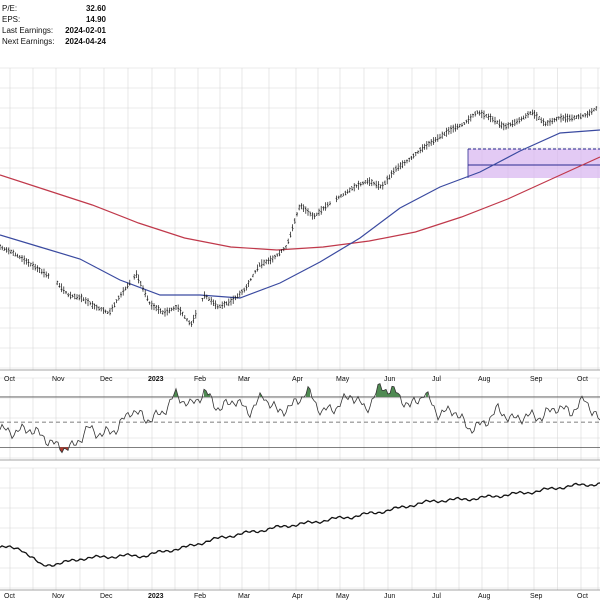  Describe the element at coordinates (436, 379) in the screenshot. I see `x-tick-label: Jul` at that location.